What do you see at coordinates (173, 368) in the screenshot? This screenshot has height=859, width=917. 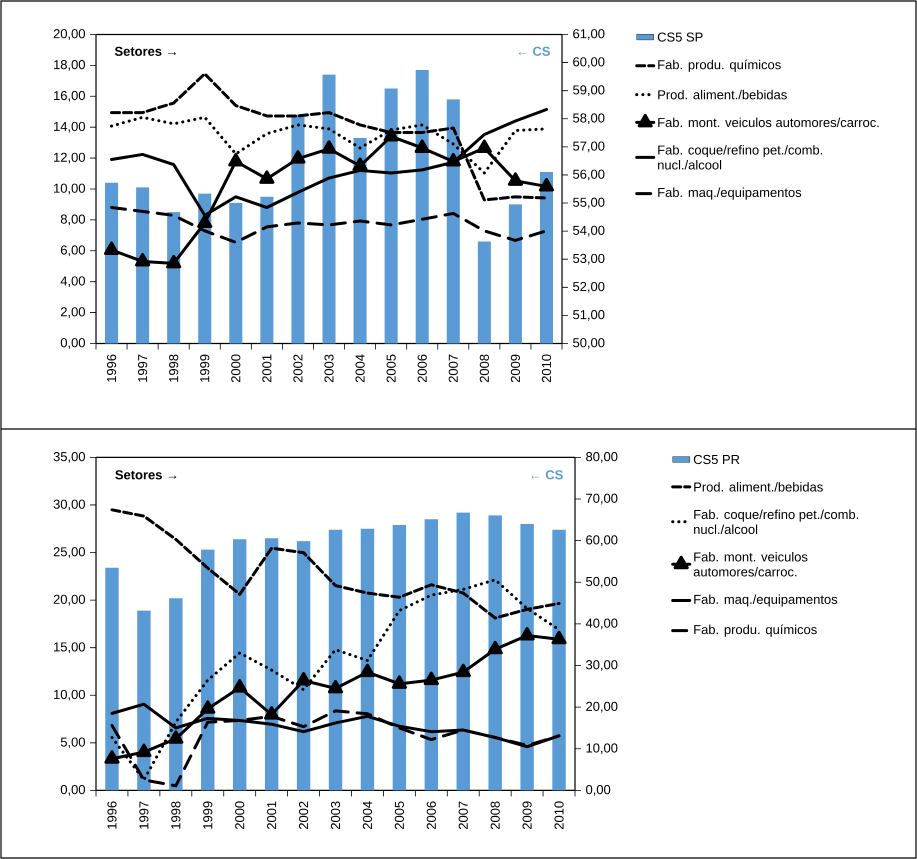 I see `x-tick-label: 1998` at bounding box center [173, 368].